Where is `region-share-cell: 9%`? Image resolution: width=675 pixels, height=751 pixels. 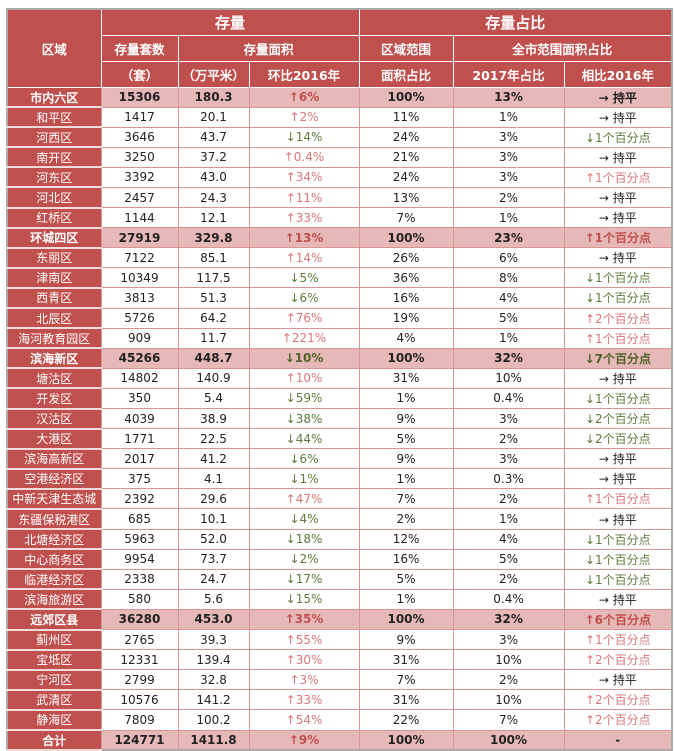
region-share-cell: 9% is located at coordinates (406, 459).